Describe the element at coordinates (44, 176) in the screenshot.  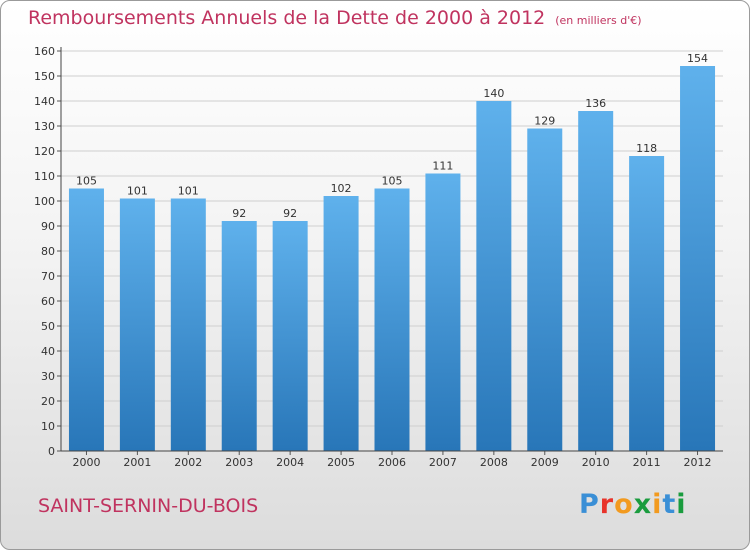
I see `y-tick-label: 110` at that location.